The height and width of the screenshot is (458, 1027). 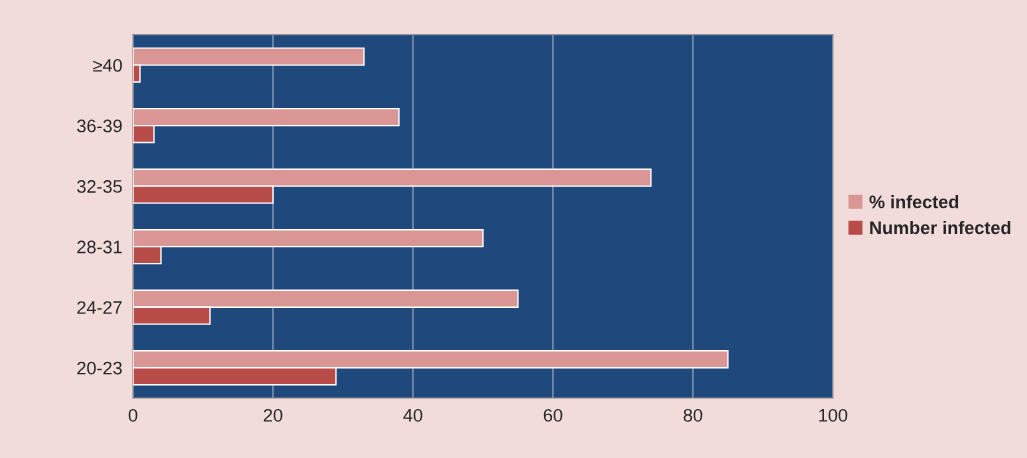 What do you see at coordinates (914, 202) in the screenshot?
I see `legend-label: % infected` at bounding box center [914, 202].